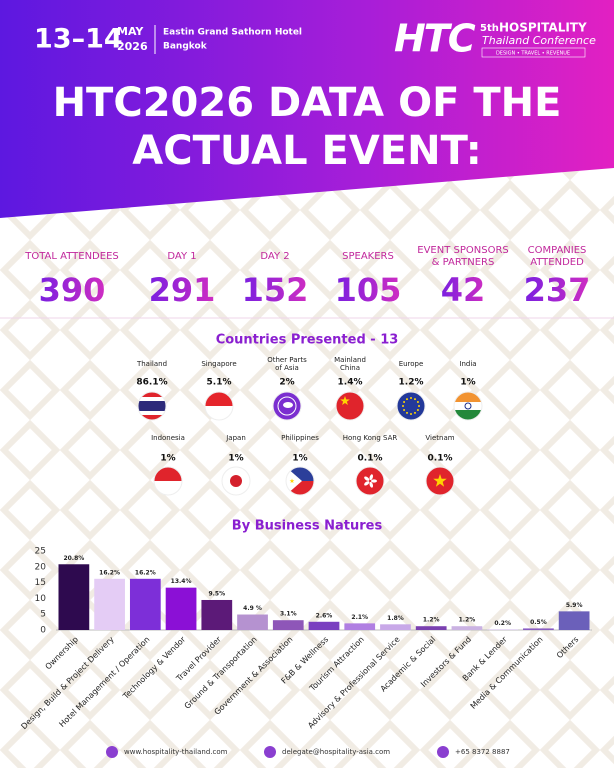 Image resolution: width=614 pixels, height=768 pixels. I want to click on stat-value: 152, so click(275, 290).